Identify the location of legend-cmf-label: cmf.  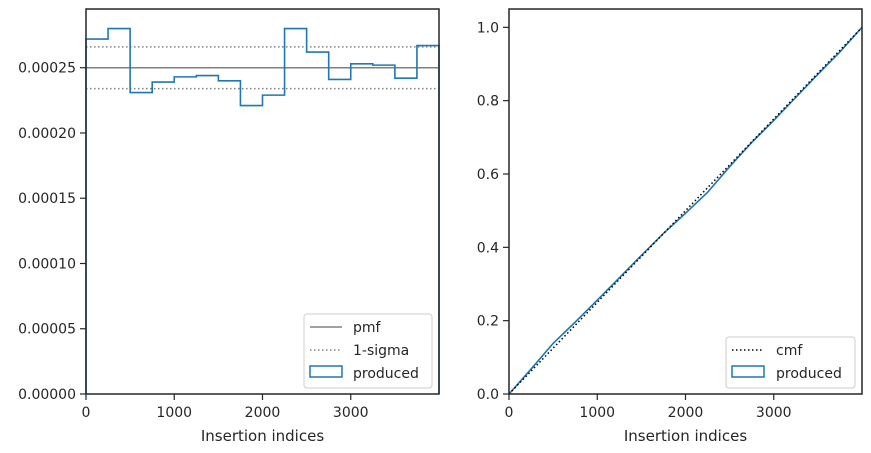
(789, 351).